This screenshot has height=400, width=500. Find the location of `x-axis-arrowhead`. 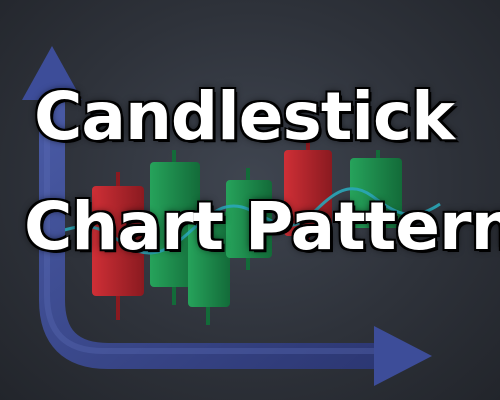

x-axis-arrowhead is located at coordinates (403, 356).